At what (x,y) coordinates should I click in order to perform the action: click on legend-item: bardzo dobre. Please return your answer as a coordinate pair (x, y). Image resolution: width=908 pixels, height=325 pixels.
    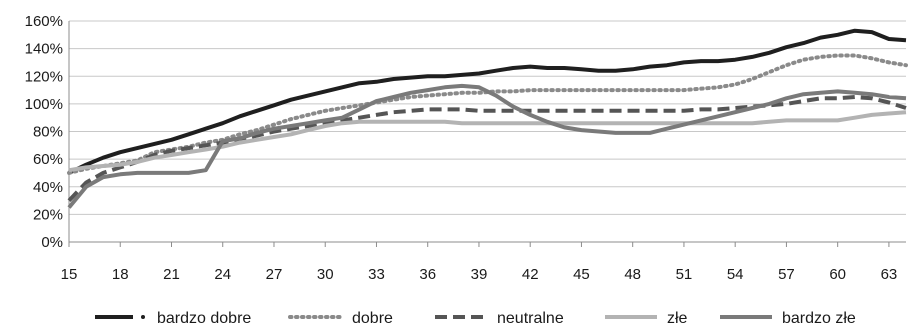
    Looking at the image, I should click on (173, 317).